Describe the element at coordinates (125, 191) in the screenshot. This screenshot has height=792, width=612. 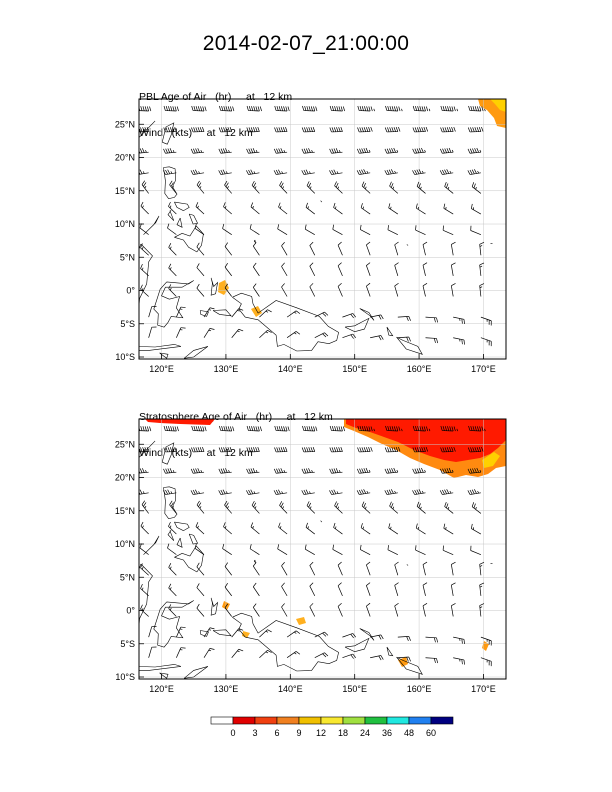
I see `lat-tick-label: 15°N` at that location.